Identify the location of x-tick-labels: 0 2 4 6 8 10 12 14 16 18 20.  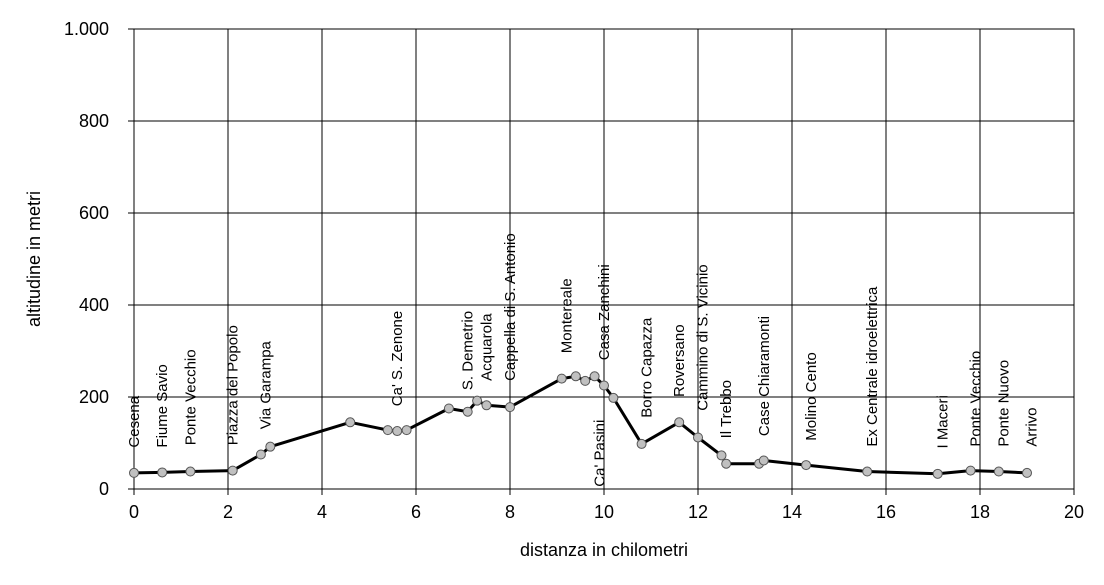
(606, 512).